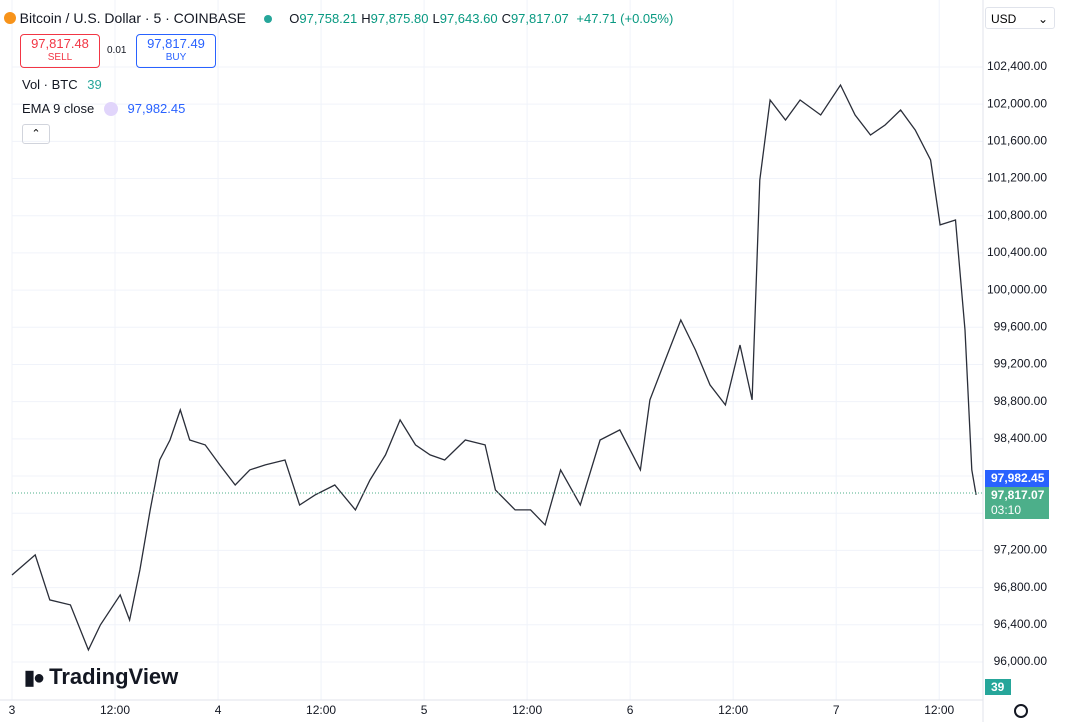 This screenshot has width=1071, height=722. I want to click on ema-legend: EMA 9 close 97,982.45, so click(103, 108).